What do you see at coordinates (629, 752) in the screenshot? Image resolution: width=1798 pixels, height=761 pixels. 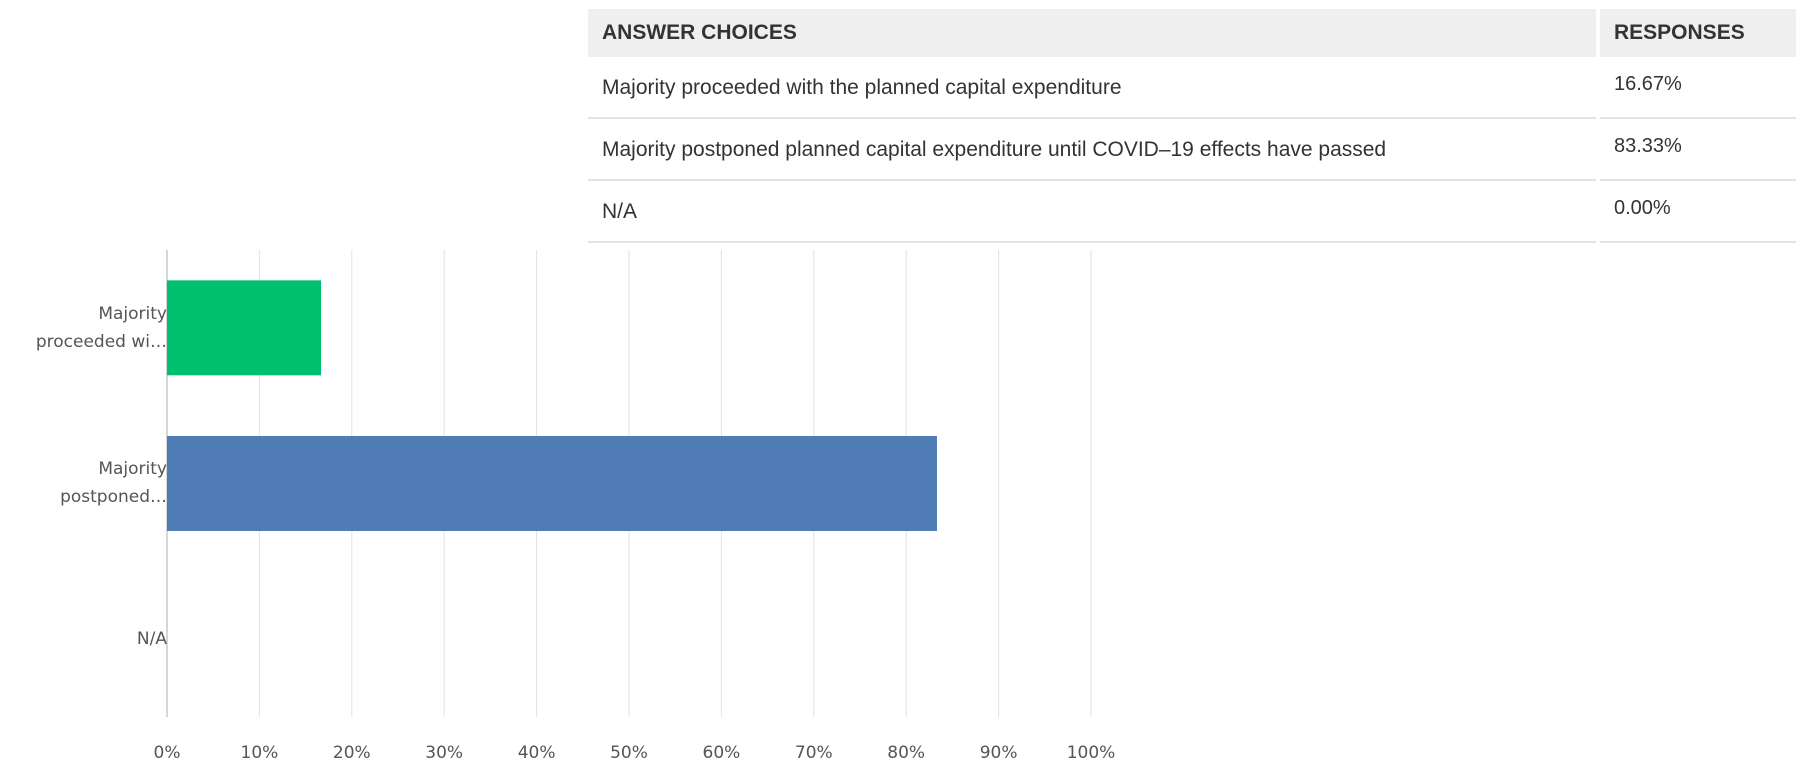 I see `x-tick-label: 50%` at bounding box center [629, 752].